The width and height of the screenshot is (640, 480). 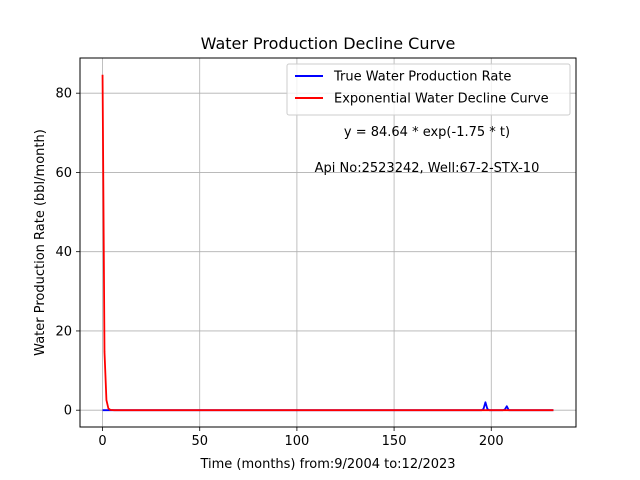 What do you see at coordinates (427, 132) in the screenshot?
I see `equation-annotation: y = 84.64 * exp(-1.75 * t)` at bounding box center [427, 132].